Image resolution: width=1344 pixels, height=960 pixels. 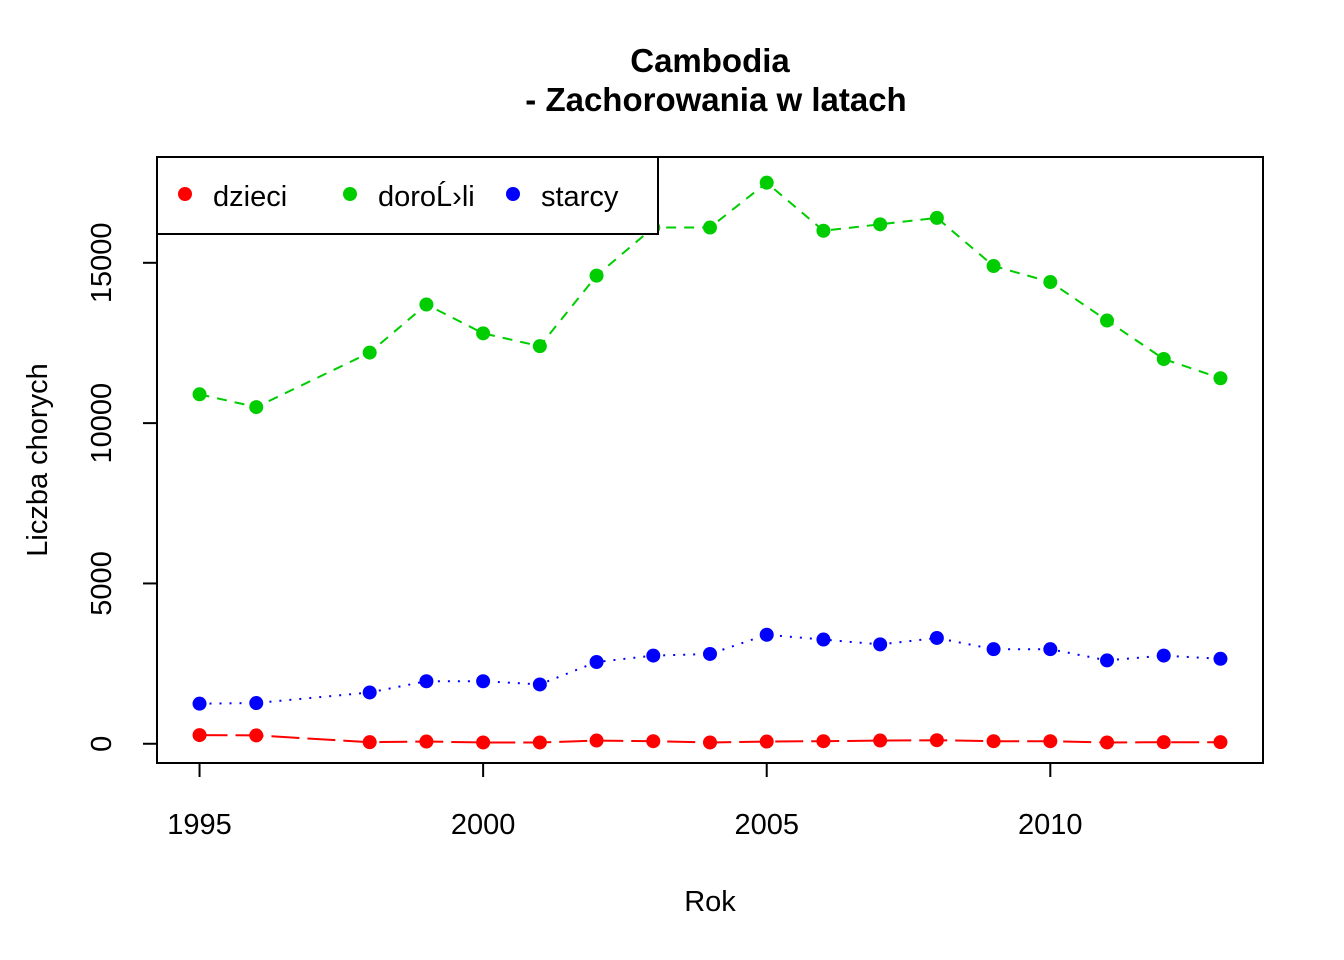 I want to click on x-tick-label: 2010, so click(x=1050, y=825).